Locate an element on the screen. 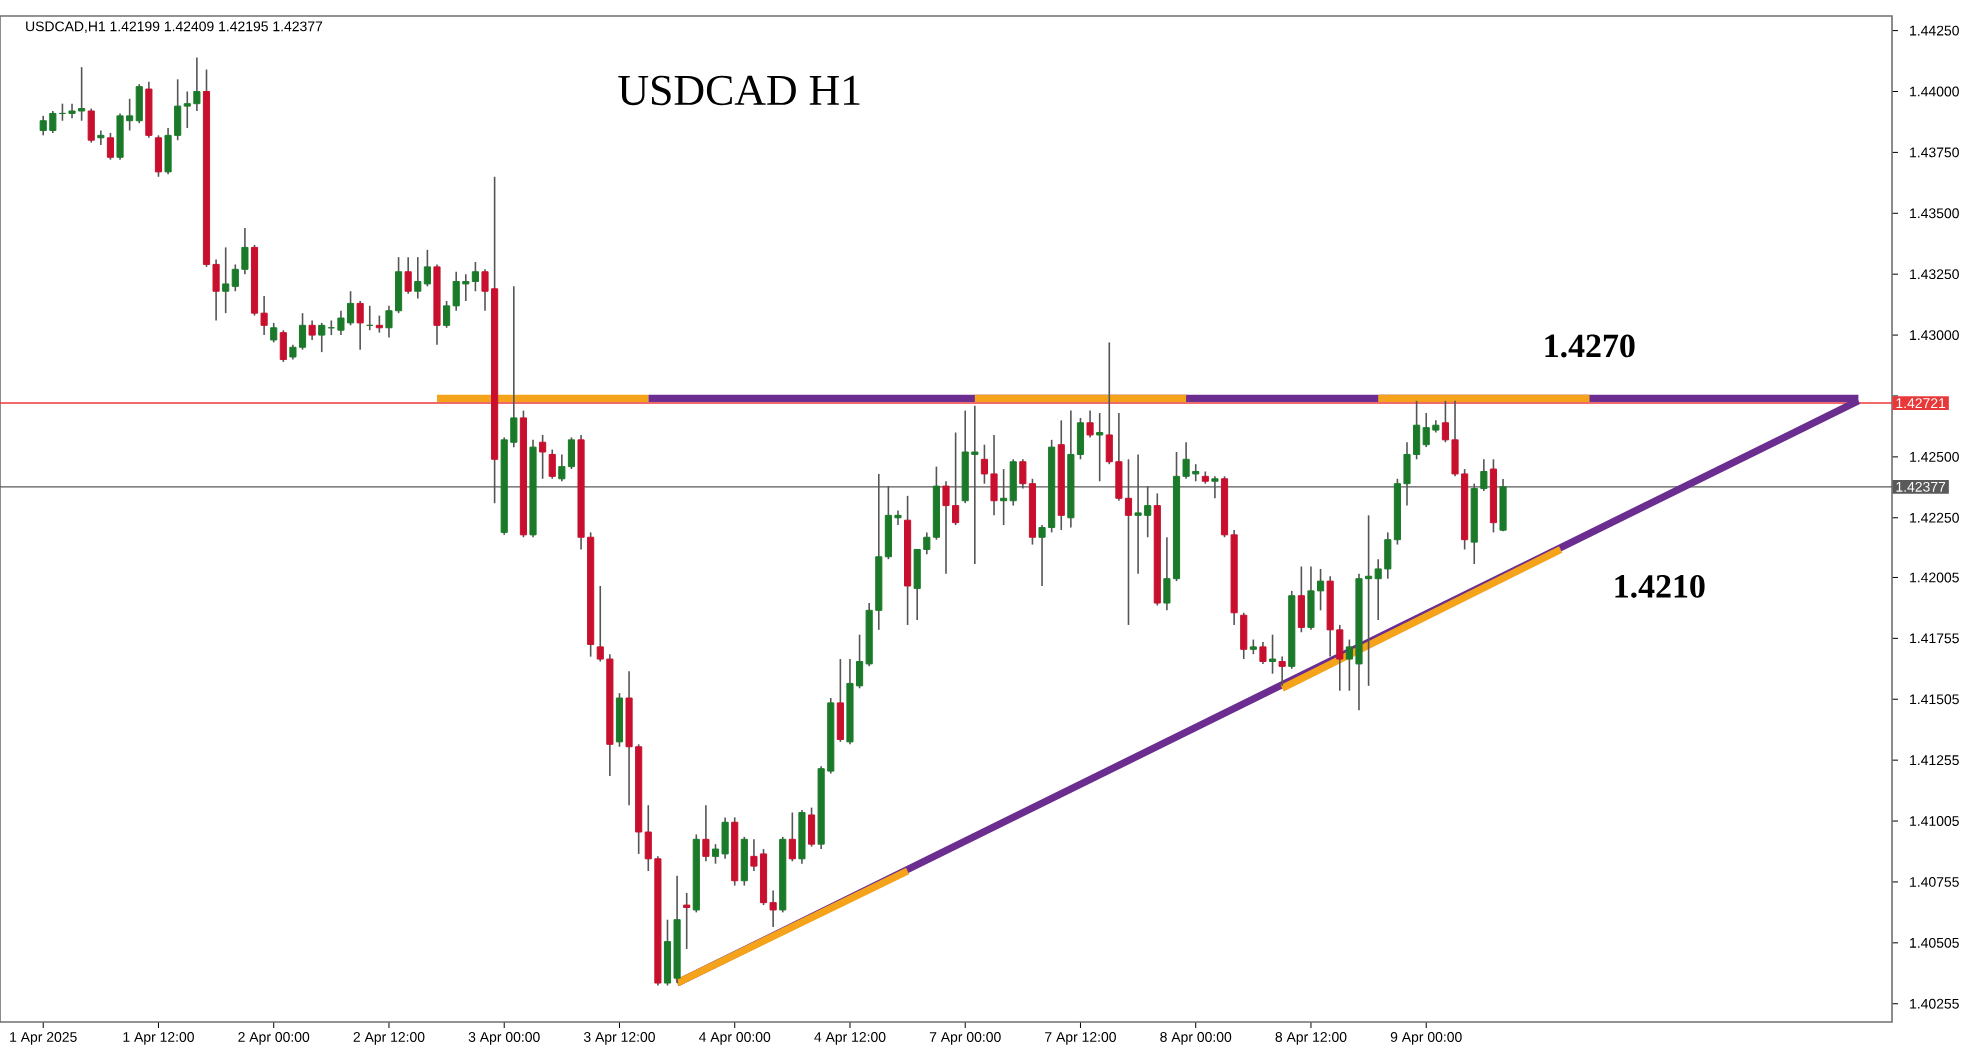 The height and width of the screenshot is (1050, 1980). annotation: 1.4210 is located at coordinates (1660, 586).